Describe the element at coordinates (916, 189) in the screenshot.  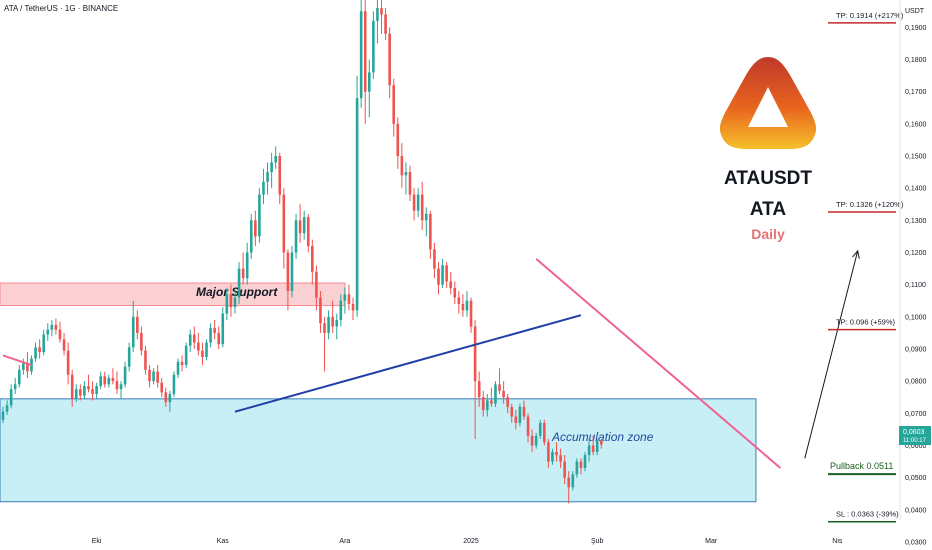
I see `y-tick-label: 0,1400` at that location.